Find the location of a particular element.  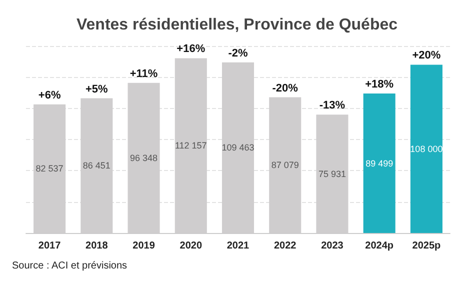

x-tick-label: 2017 is located at coordinates (50, 246).